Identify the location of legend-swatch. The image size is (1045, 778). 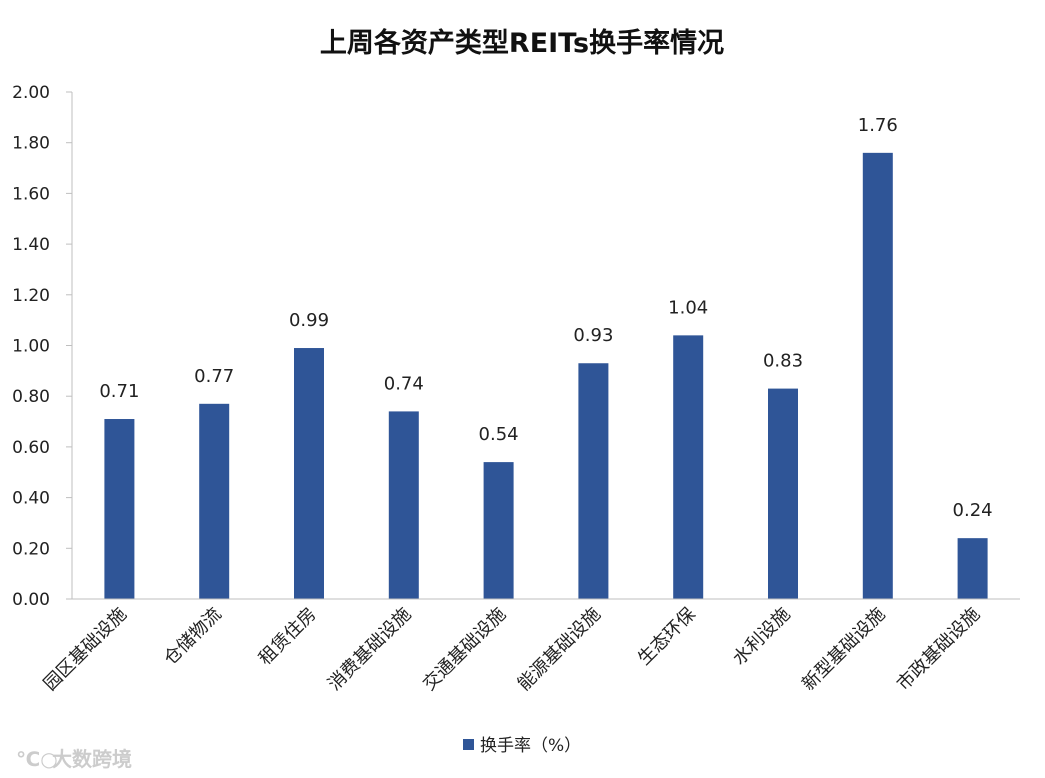
(468, 744).